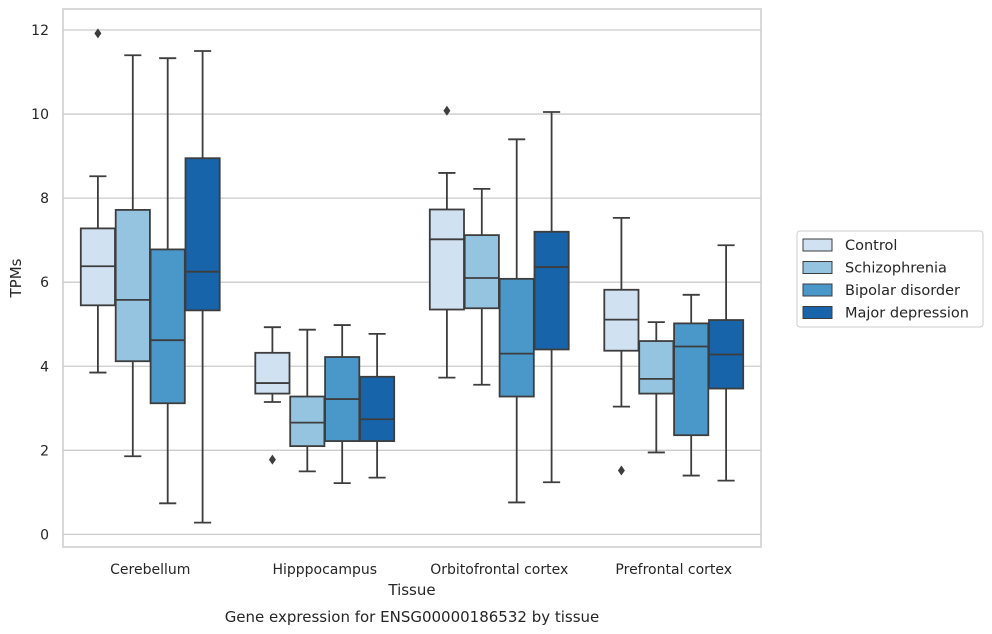 This screenshot has width=992, height=634. I want to click on box-major-depression-prefrontal-cortex, so click(726, 363).